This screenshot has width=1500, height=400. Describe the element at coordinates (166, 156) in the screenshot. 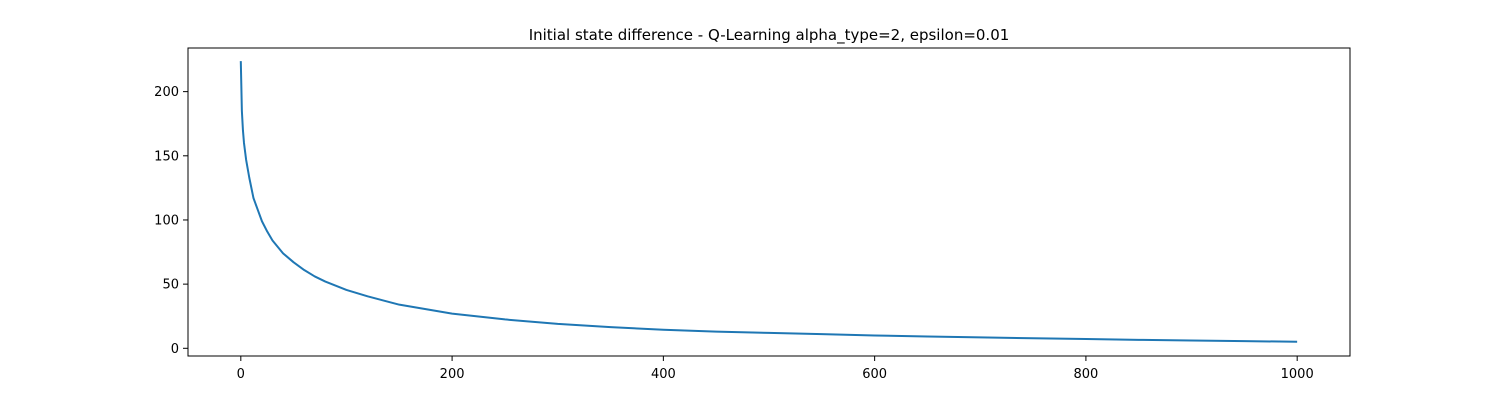

I see `y-tick-label: 150` at that location.